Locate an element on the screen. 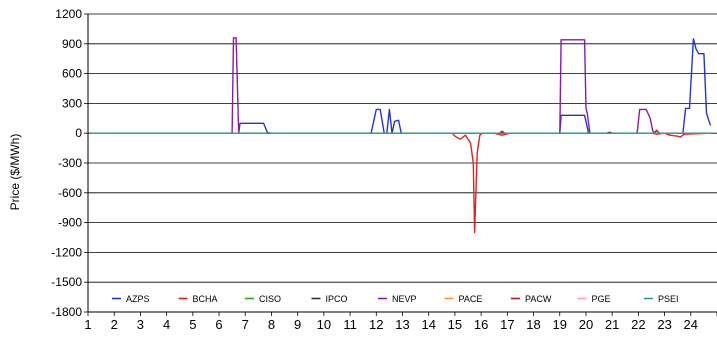  y-tick-label: 600 is located at coordinates (72, 74).